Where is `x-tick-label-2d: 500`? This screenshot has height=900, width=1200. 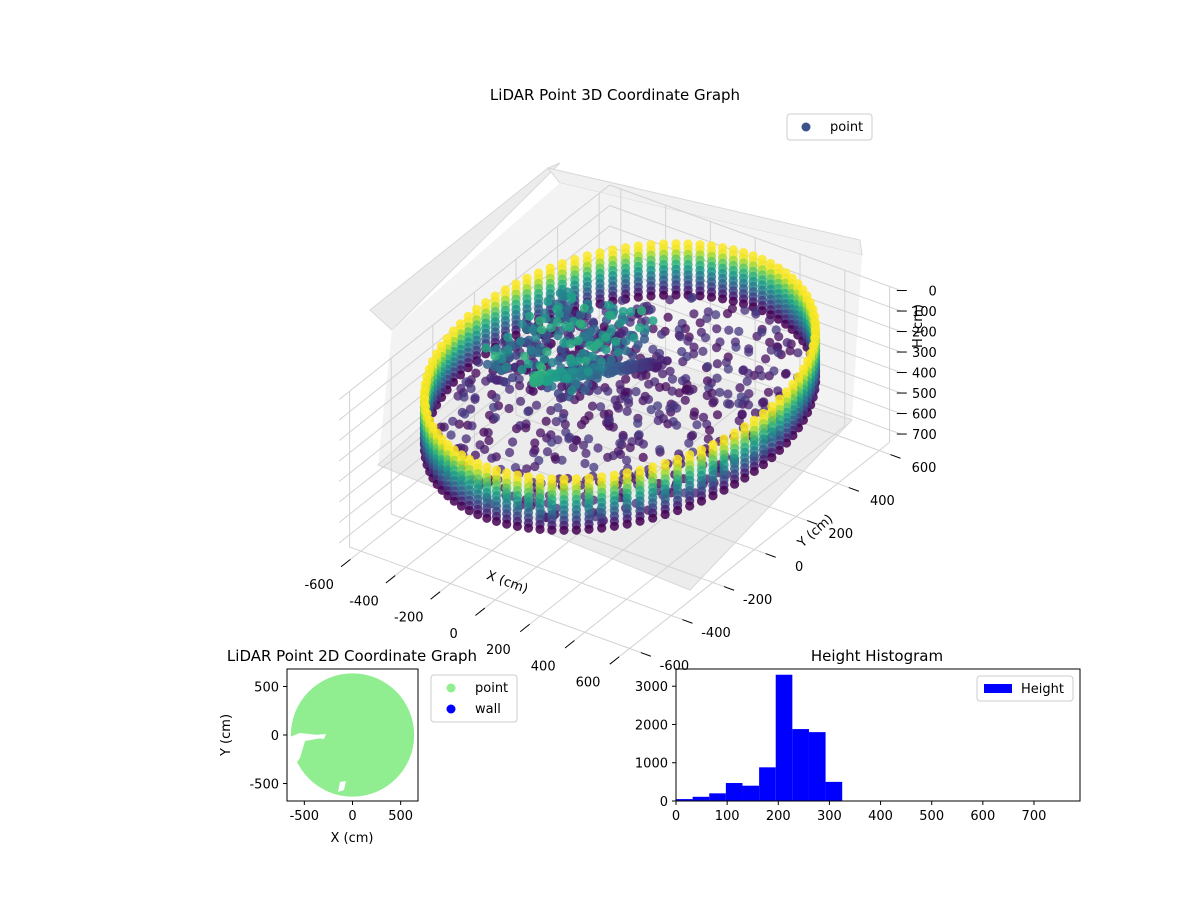 x-tick-label-2d: 500 is located at coordinates (400, 816).